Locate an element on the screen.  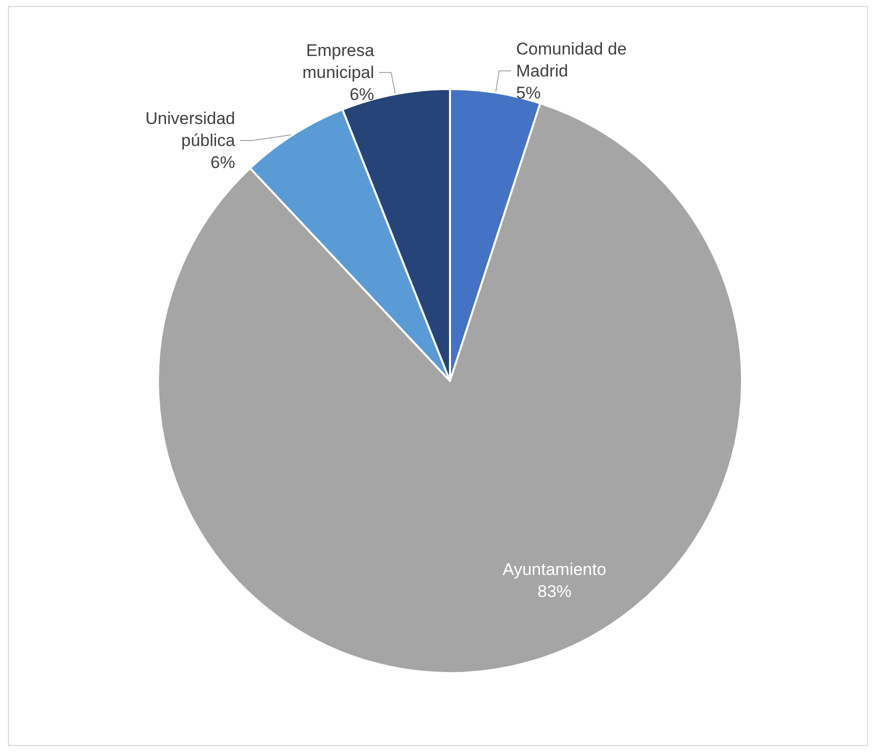
slice-label: Ayuntamiento is located at coordinates (554, 569).